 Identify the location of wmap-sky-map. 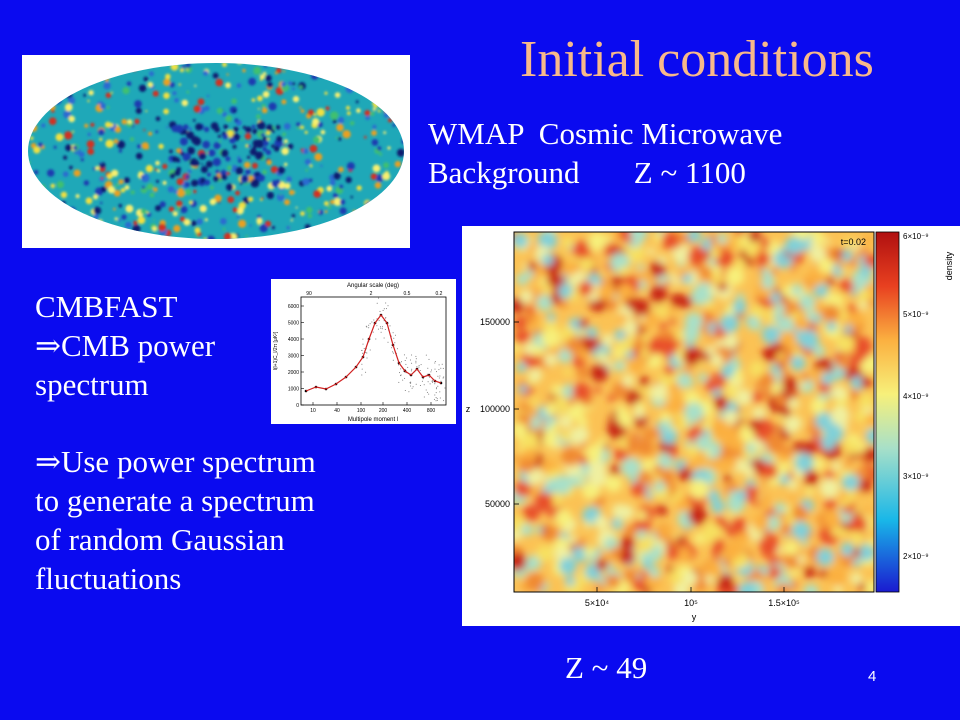
(216, 151).